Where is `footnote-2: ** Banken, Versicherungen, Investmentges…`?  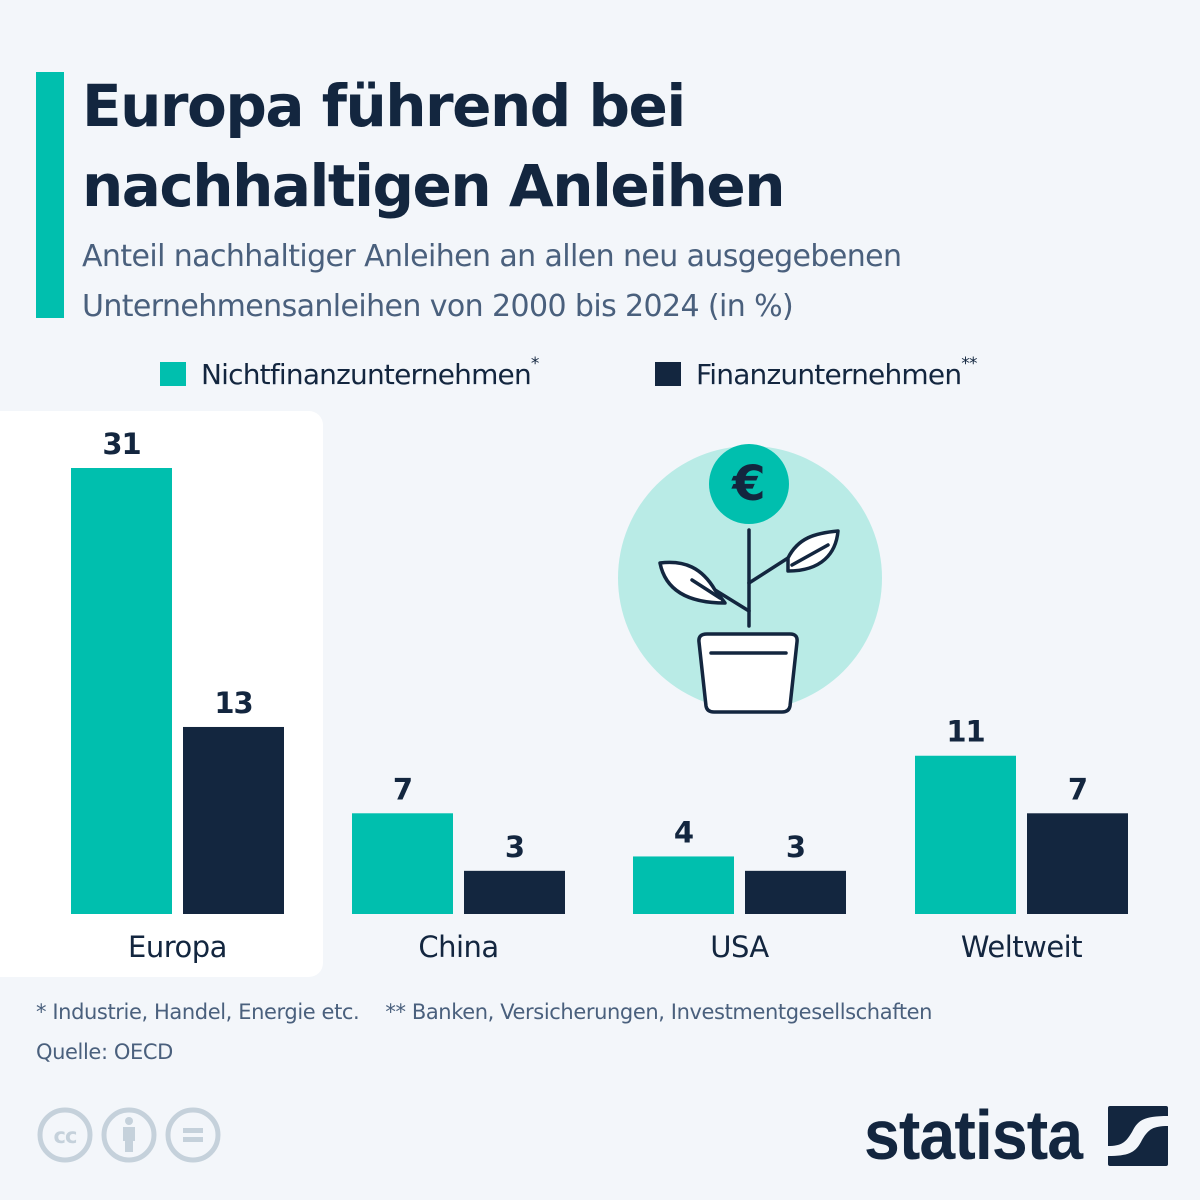 footnote-2: ** Banken, Versicherungen, Investmentges… is located at coordinates (659, 1012).